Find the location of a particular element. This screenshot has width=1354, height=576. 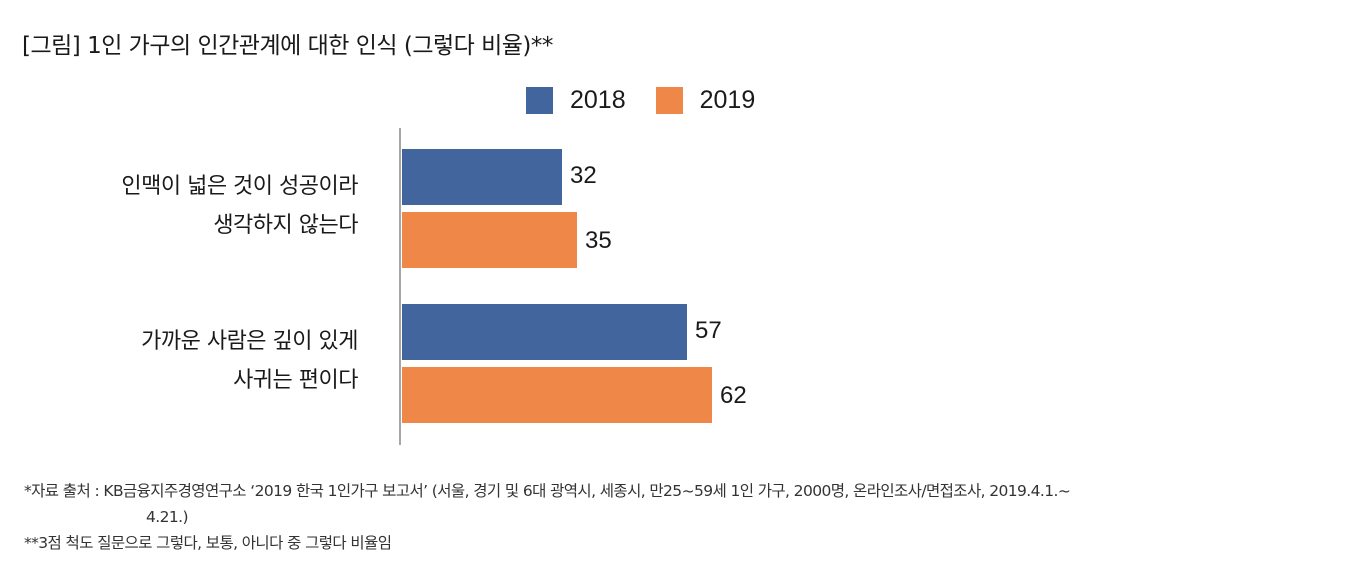

category-label-1-line2: 생각하지 않는다 is located at coordinates (285, 225).